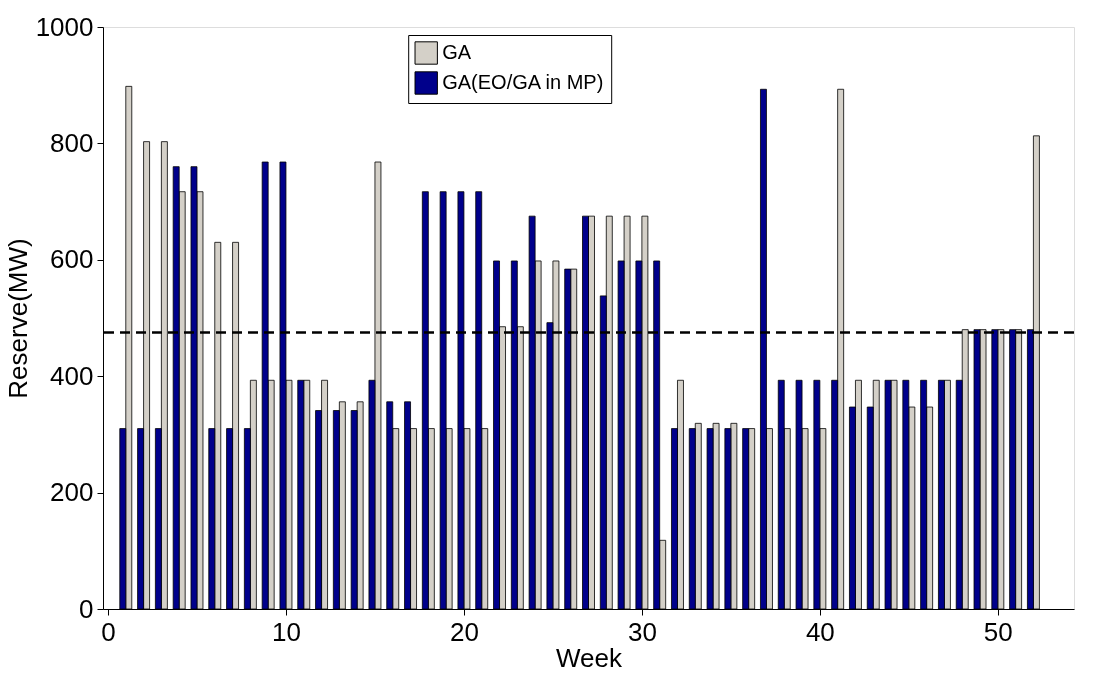  I want to click on x-axis-title: Week, so click(589, 657).